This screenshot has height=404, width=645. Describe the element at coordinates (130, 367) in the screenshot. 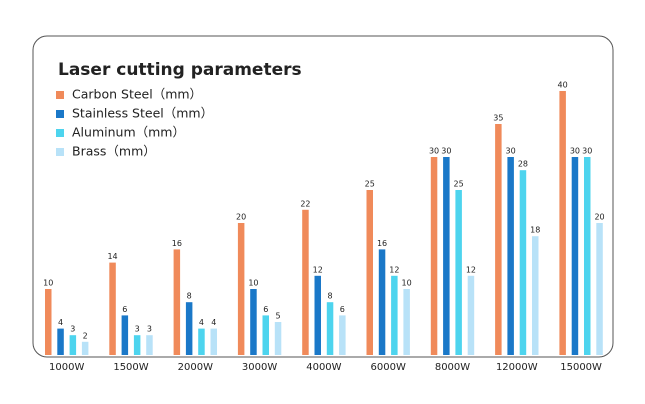

I see `x-tick-label: 1500W` at that location.